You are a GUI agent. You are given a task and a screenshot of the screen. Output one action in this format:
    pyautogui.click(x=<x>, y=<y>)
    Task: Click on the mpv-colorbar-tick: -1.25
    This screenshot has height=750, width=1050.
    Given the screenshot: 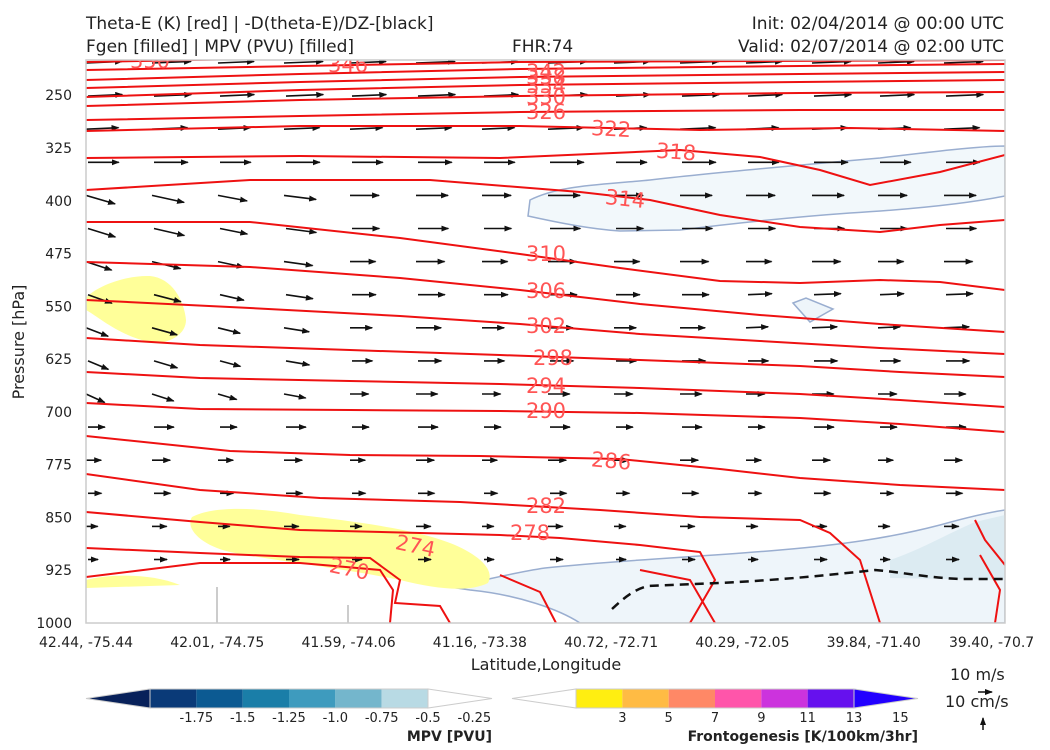 What is the action you would take?
    pyautogui.click(x=289, y=718)
    